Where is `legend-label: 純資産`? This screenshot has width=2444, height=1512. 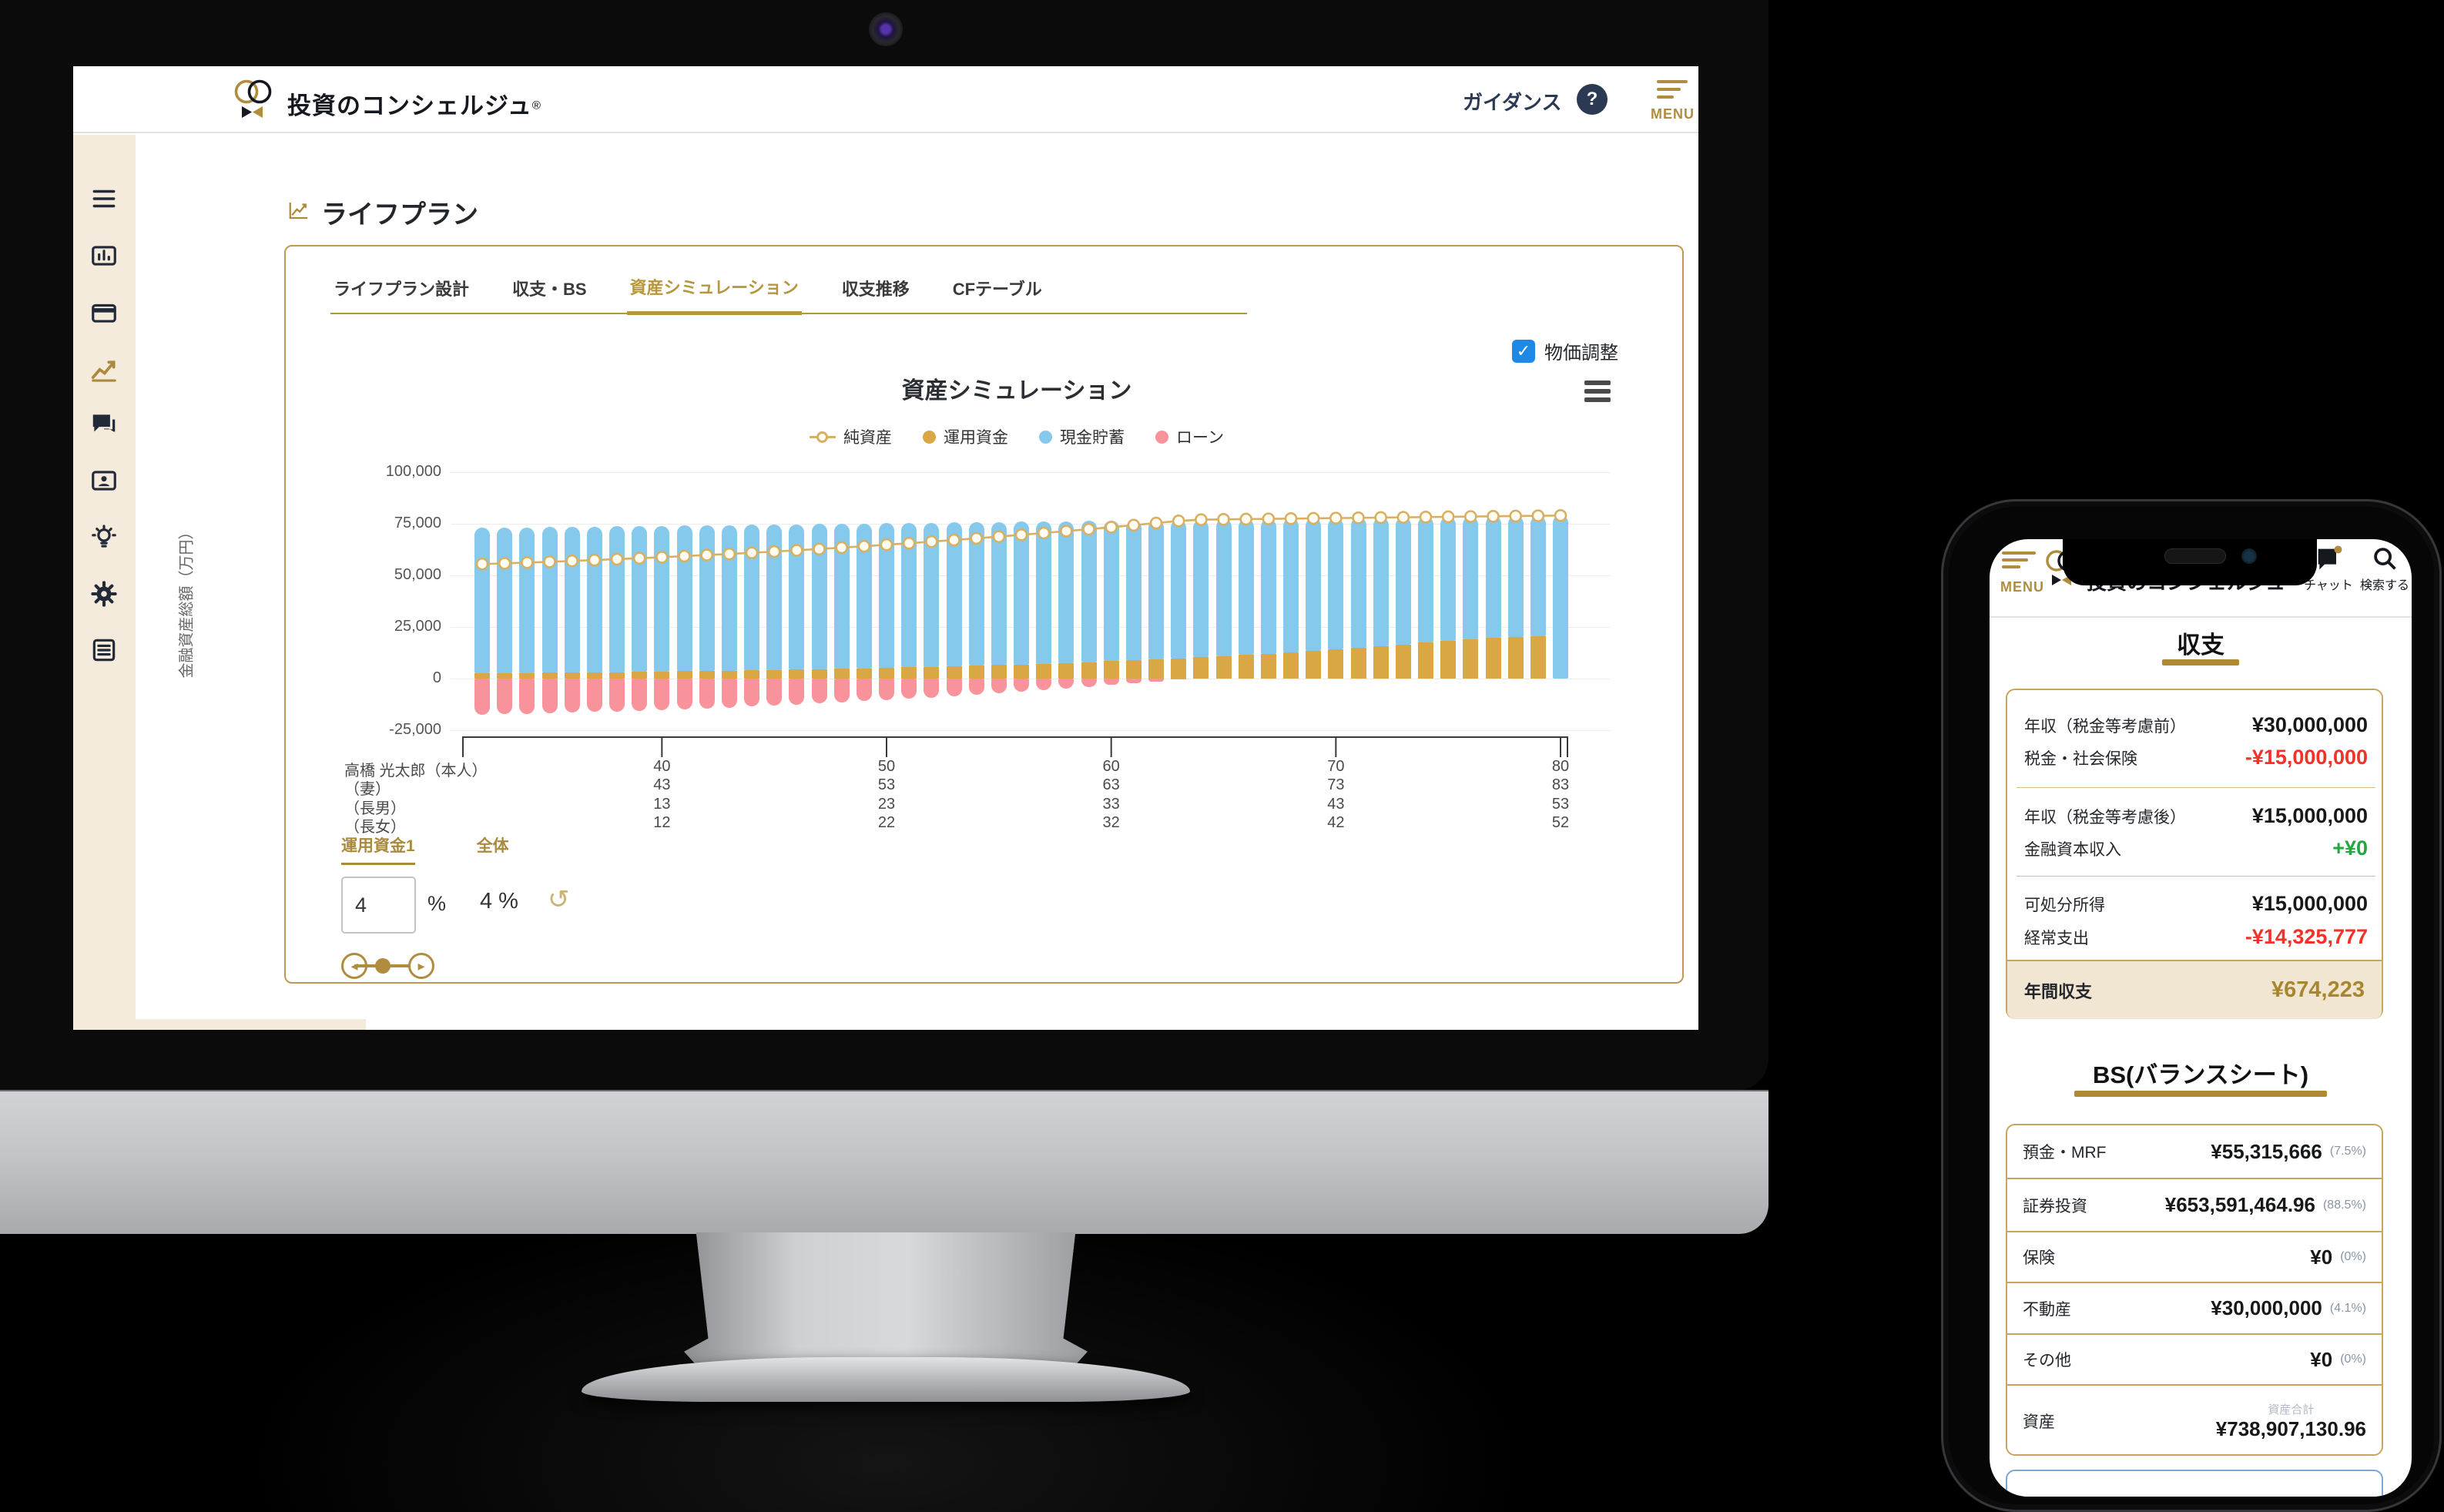 legend-label: 純資産 is located at coordinates (868, 438).